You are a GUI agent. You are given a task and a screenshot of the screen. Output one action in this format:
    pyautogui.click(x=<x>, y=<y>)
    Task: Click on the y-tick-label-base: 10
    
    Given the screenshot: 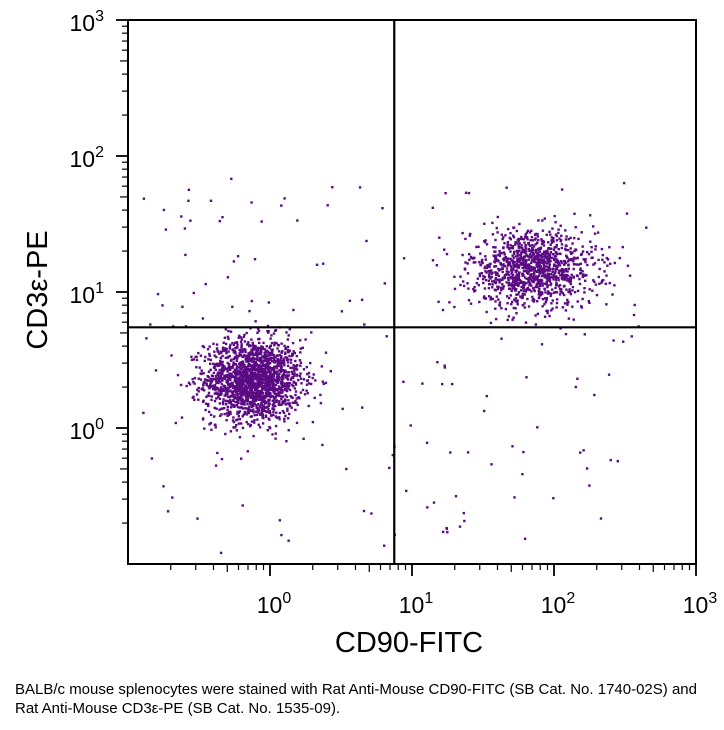 What is the action you would take?
    pyautogui.click(x=83, y=295)
    